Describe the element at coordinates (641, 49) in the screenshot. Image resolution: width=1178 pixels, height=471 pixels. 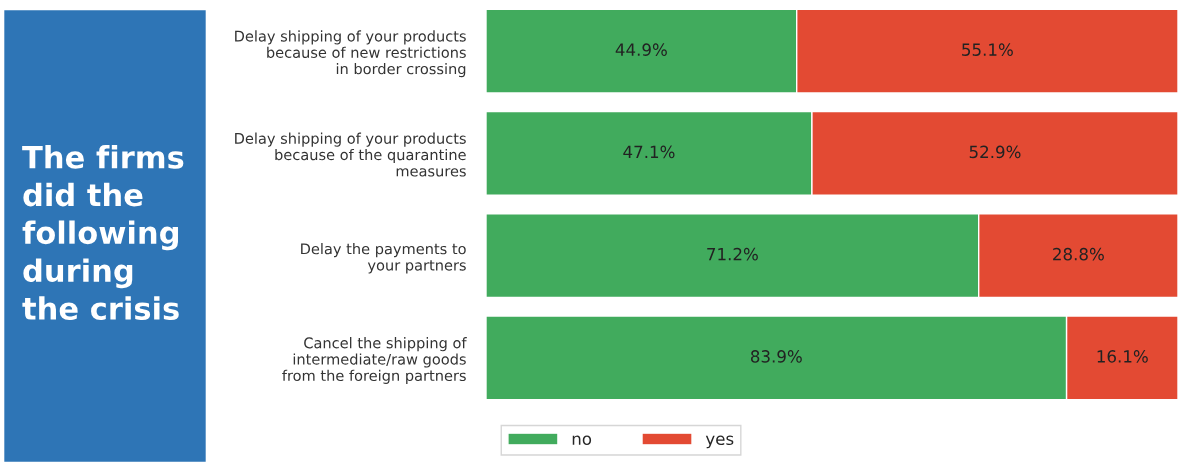
I see `data-label: 44.9%` at that location.